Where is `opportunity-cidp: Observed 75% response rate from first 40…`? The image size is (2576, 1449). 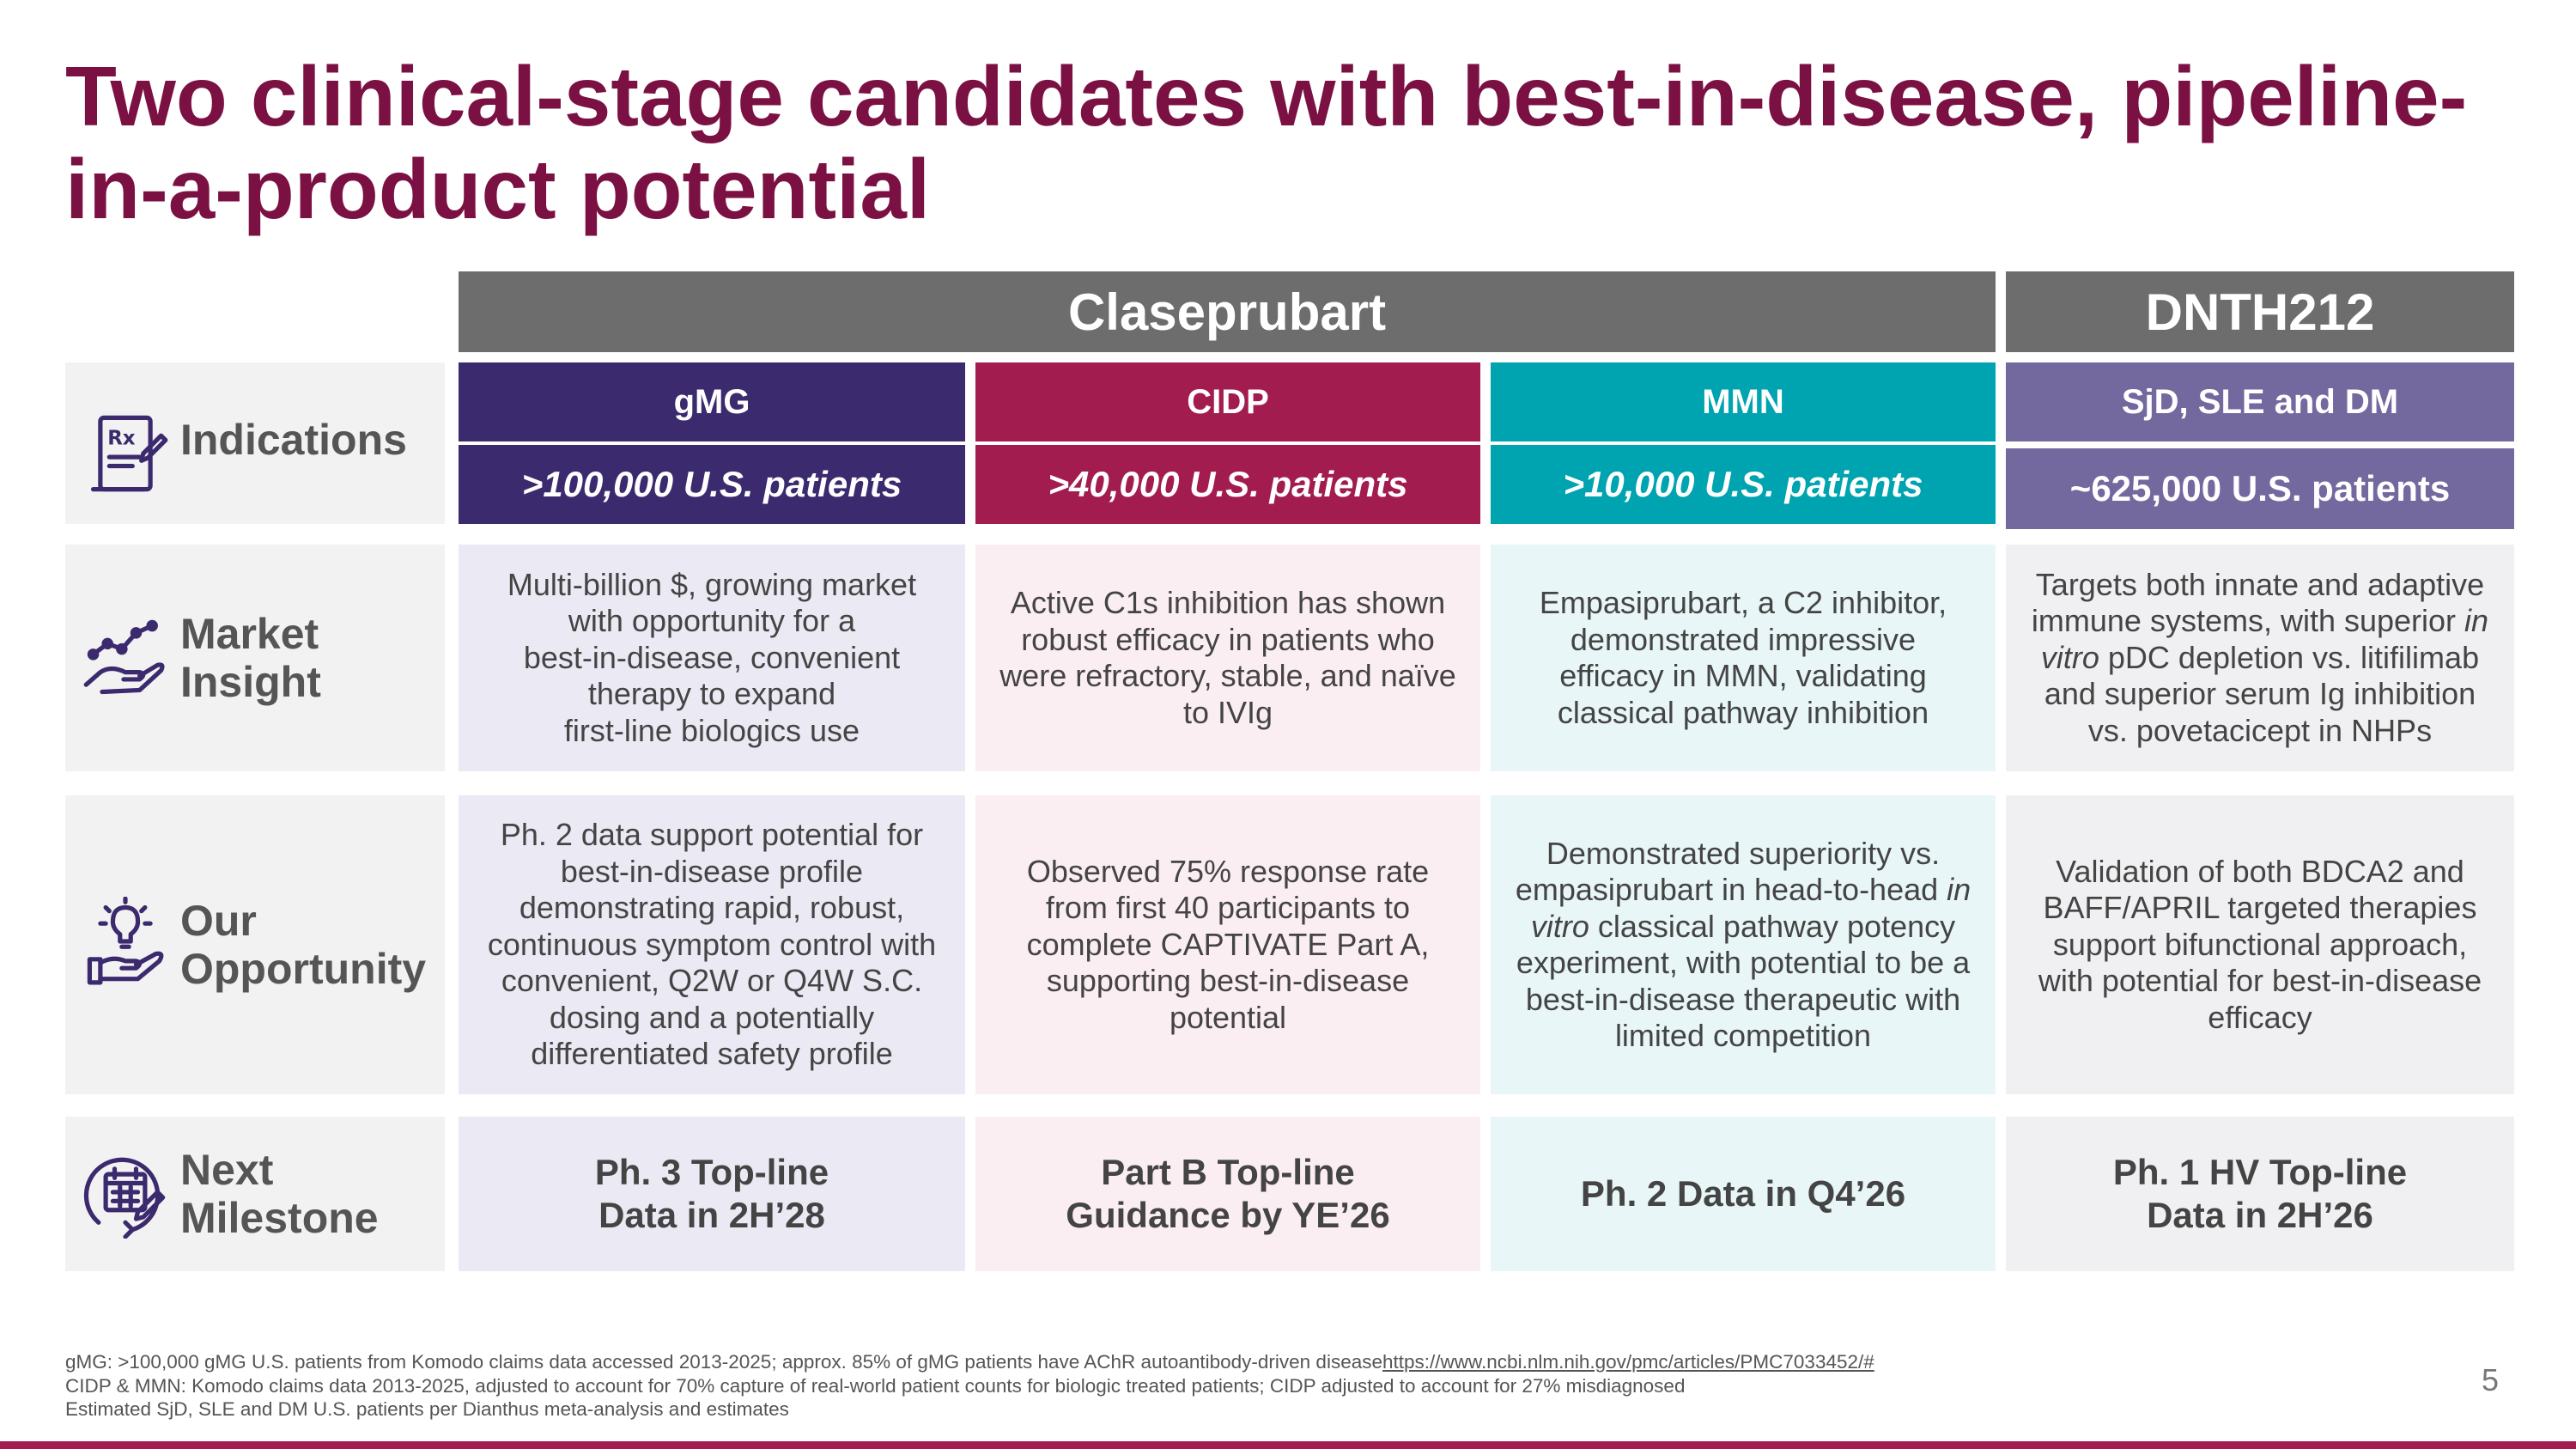
opportunity-cidp: Observed 75% response rate from first 40… is located at coordinates (1228, 944).